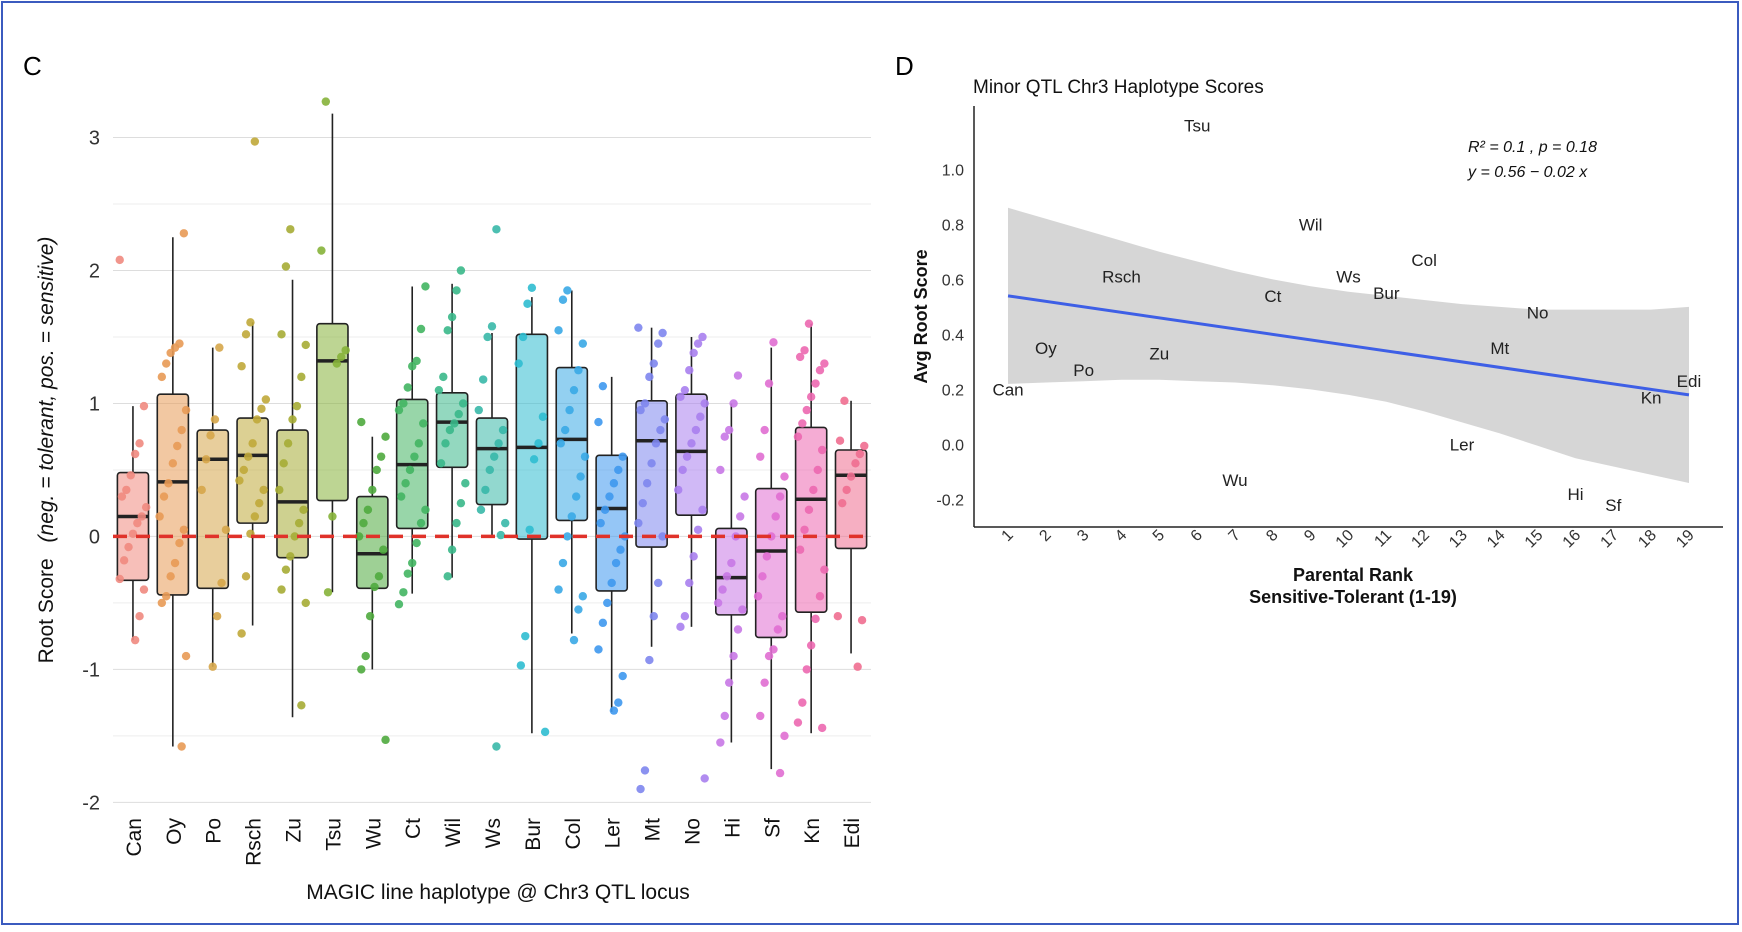 The height and width of the screenshot is (932, 1742). Describe the element at coordinates (1272, 296) in the screenshot. I see `d-point-label-ct: Ct` at that location.